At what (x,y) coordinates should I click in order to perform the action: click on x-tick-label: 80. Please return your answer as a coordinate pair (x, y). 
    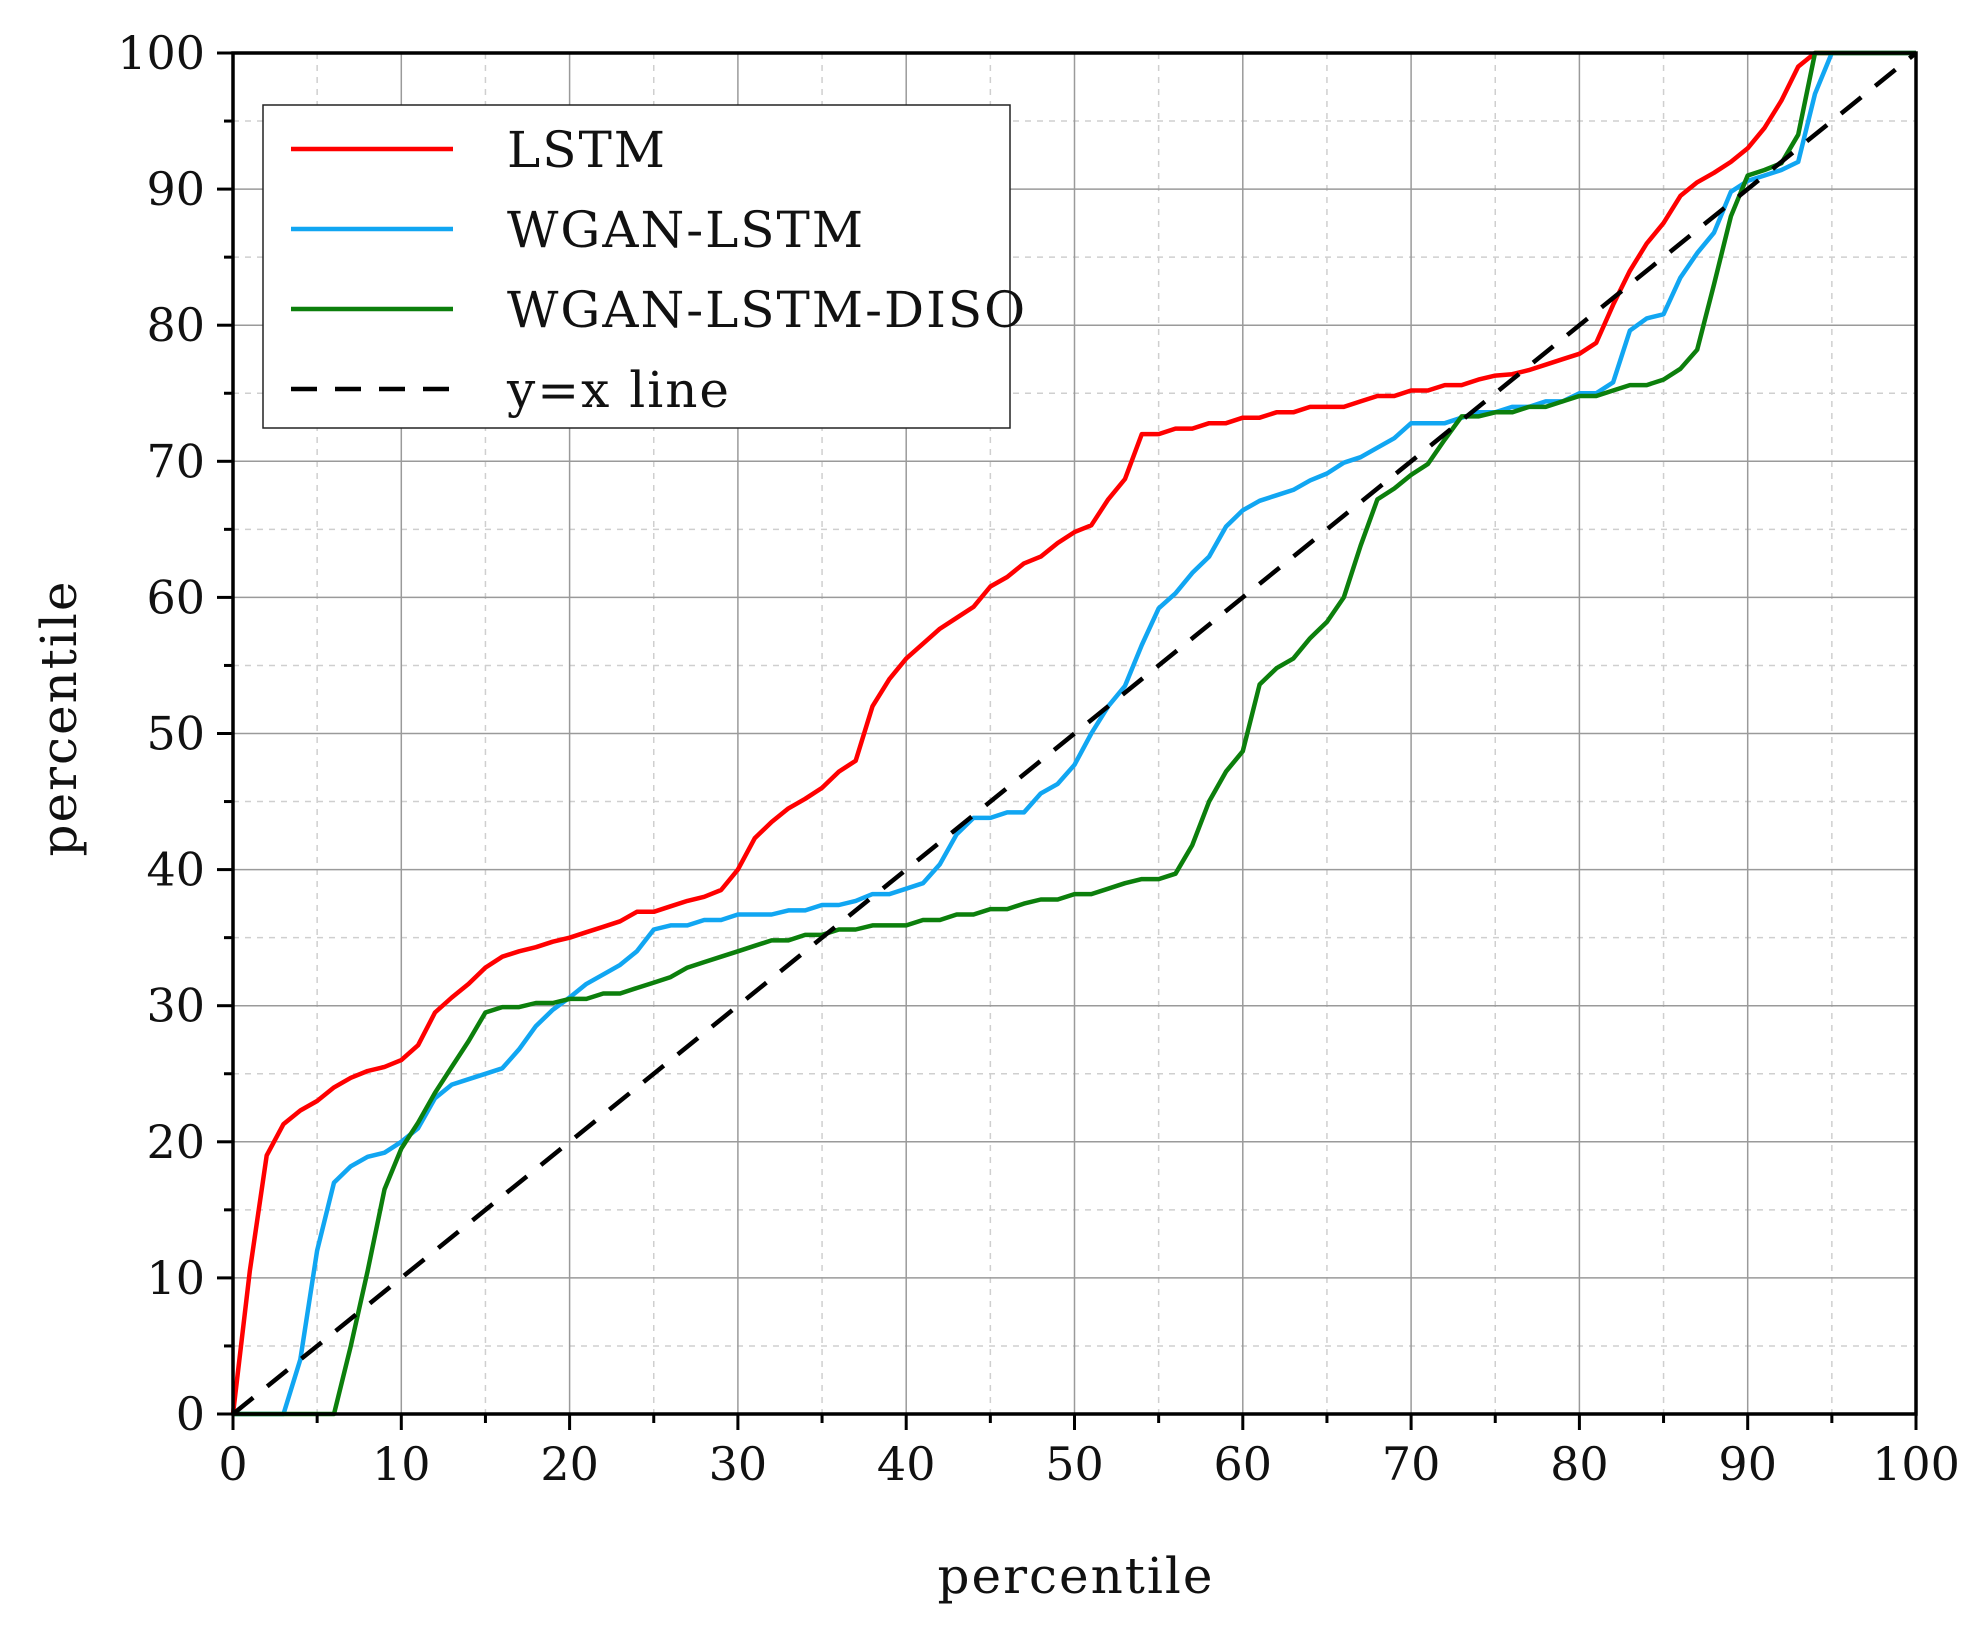
    Looking at the image, I should click on (1579, 1464).